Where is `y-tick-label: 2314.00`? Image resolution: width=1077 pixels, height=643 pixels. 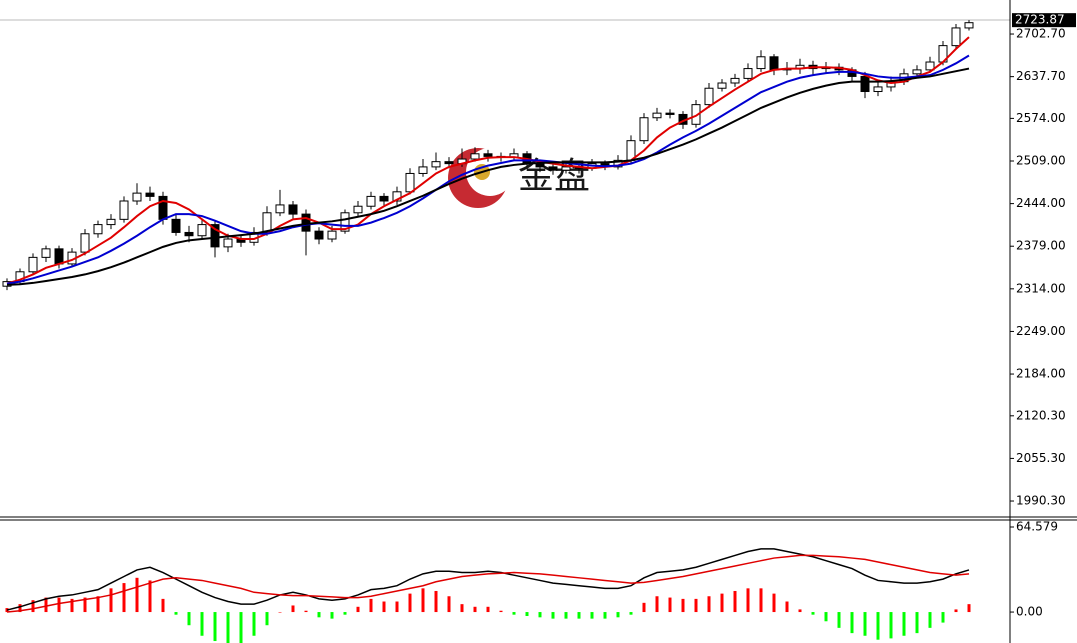 y-tick-label: 2314.00 is located at coordinates (1041, 288).